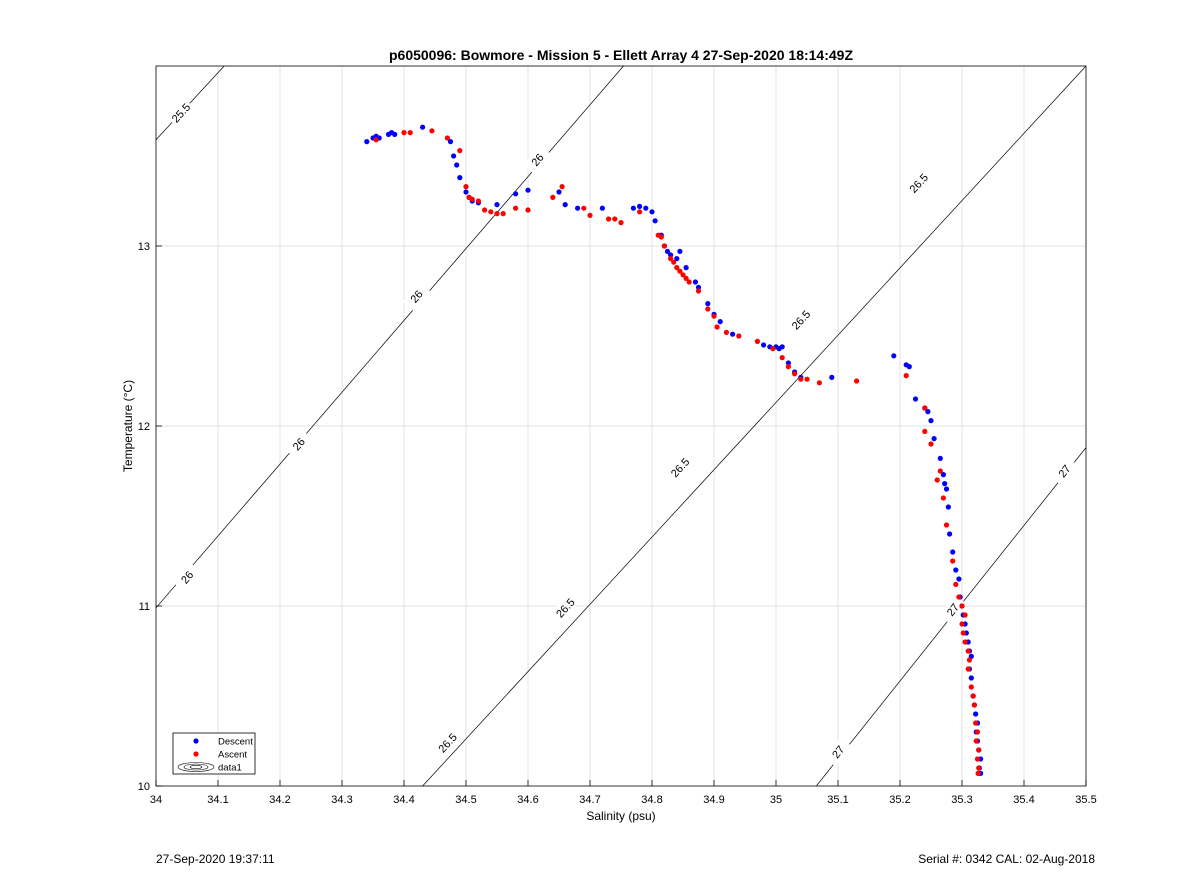 The width and height of the screenshot is (1200, 885). What do you see at coordinates (403, 800) in the screenshot?
I see `x-tick-label: 34.4` at bounding box center [403, 800].